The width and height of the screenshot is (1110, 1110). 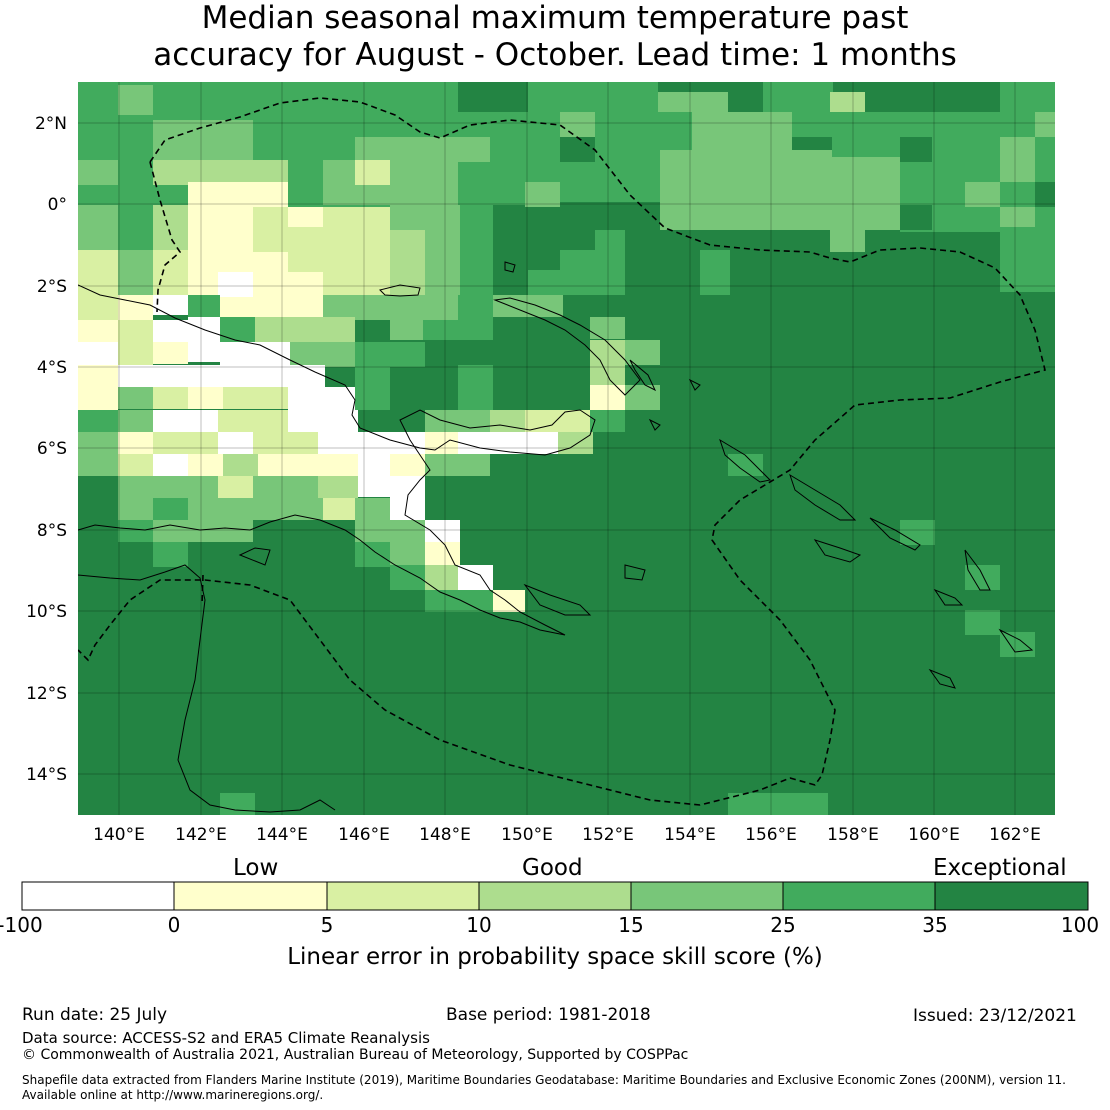 I want to click on lon-tick-label: 156°E, so click(x=771, y=835).